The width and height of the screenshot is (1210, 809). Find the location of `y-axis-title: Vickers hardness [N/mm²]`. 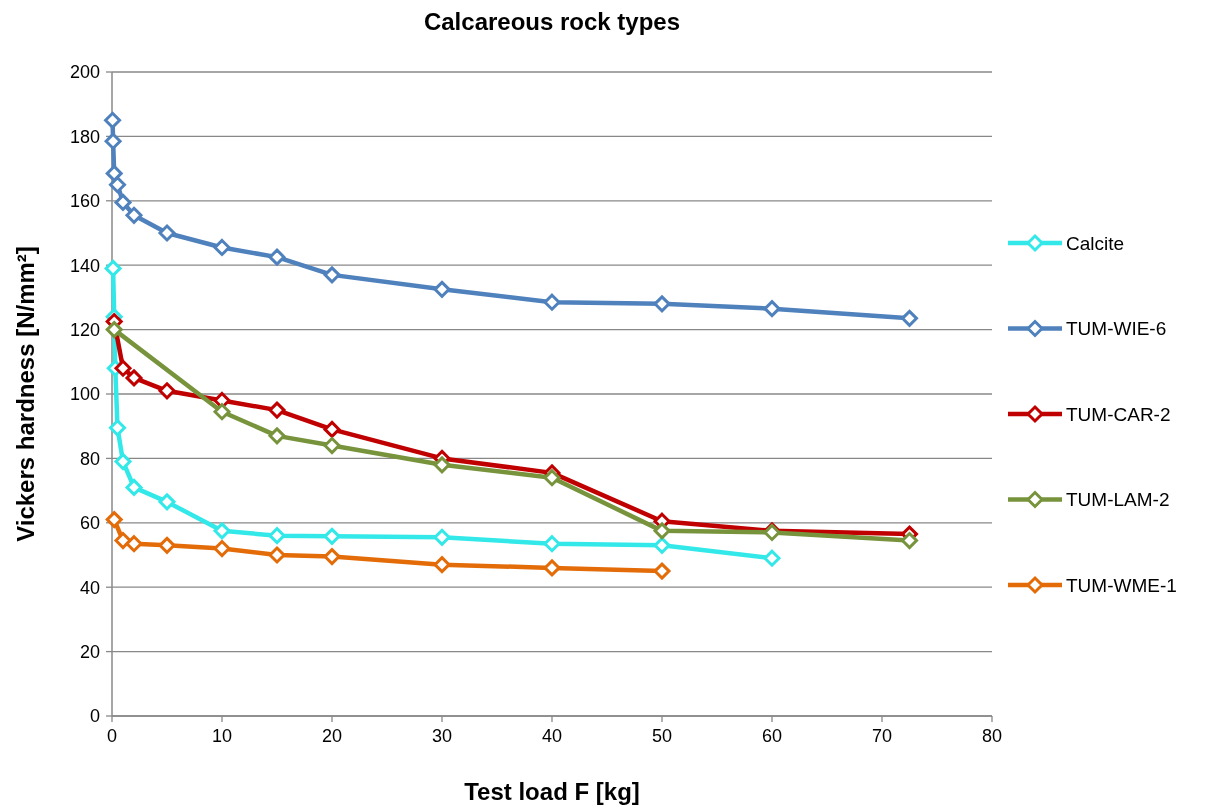

y-axis-title: Vickers hardness [N/mm²] is located at coordinates (25, 394).